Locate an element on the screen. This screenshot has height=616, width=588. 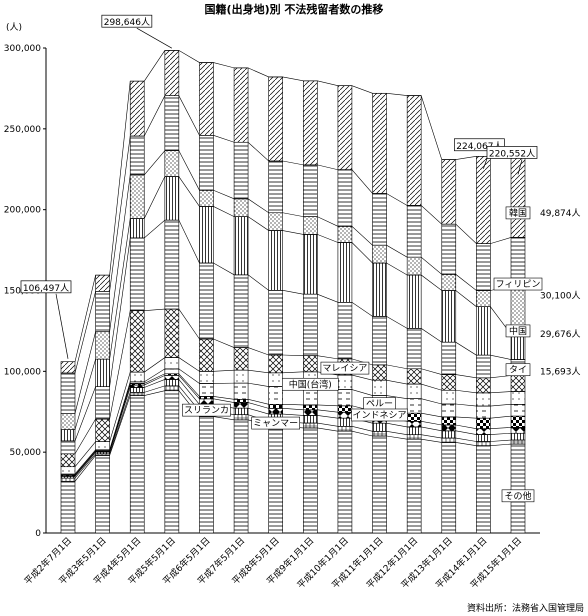
annotation-label: 224,067人 is located at coordinates (479, 146).